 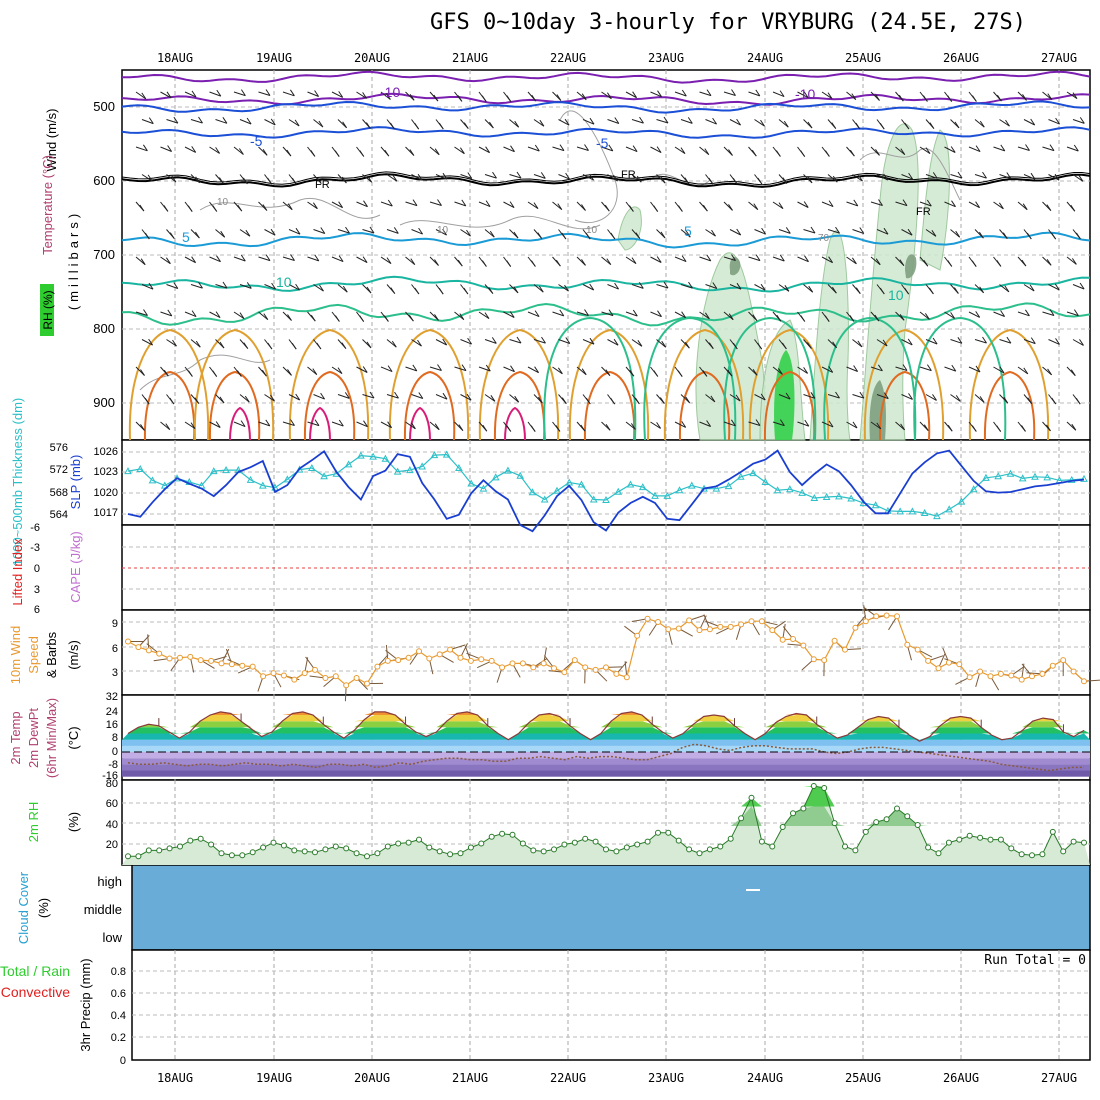 I want to click on wind-ylabel-line3: & Barbs, so click(x=51, y=654).